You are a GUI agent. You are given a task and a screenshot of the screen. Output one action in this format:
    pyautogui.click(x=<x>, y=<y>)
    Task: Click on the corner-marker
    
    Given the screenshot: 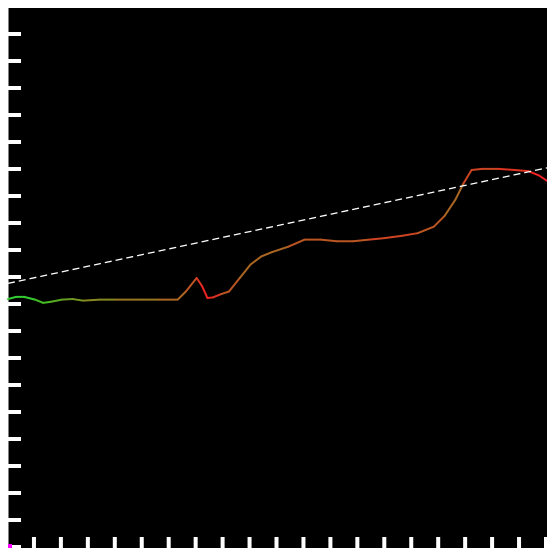 What is the action you would take?
    pyautogui.click(x=10, y=546)
    